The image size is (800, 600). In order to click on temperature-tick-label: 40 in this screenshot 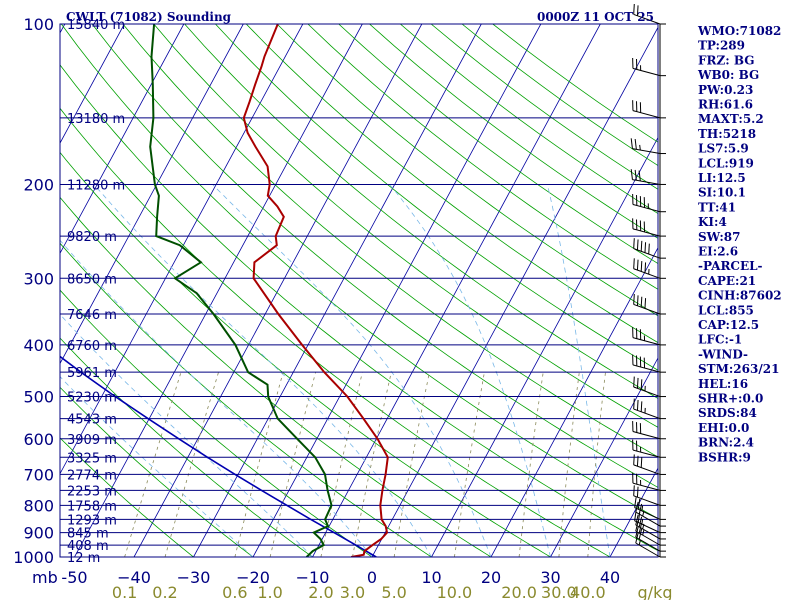, I will do `click(610, 577)`.